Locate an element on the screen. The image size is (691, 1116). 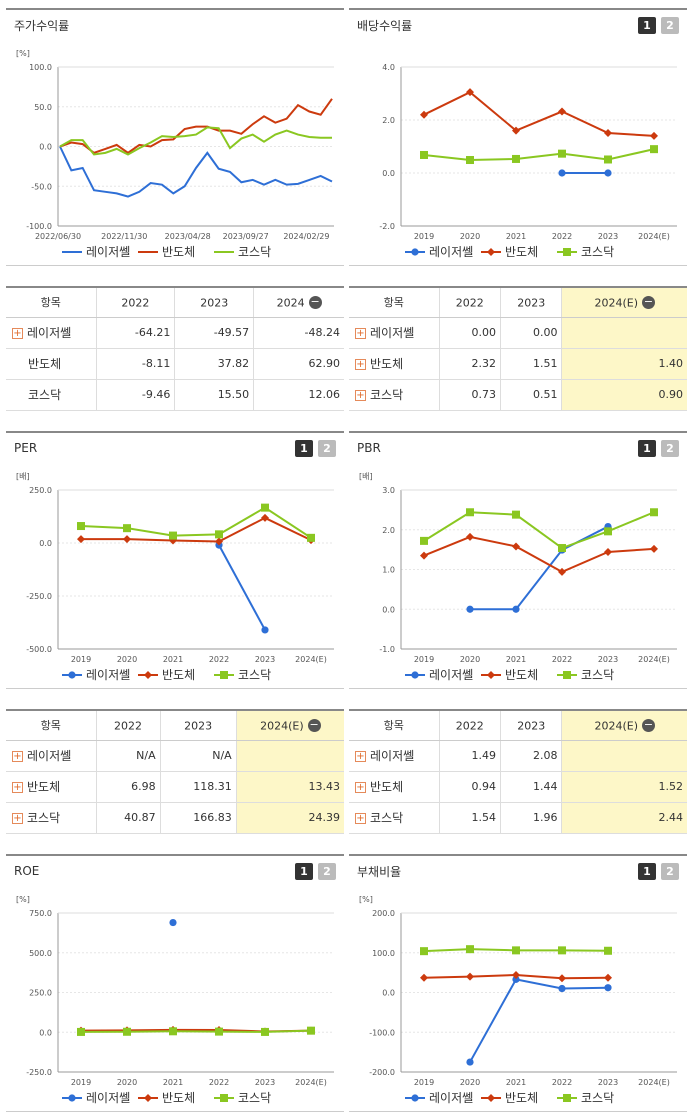
data-point-semi is located at coordinates (562, 111).